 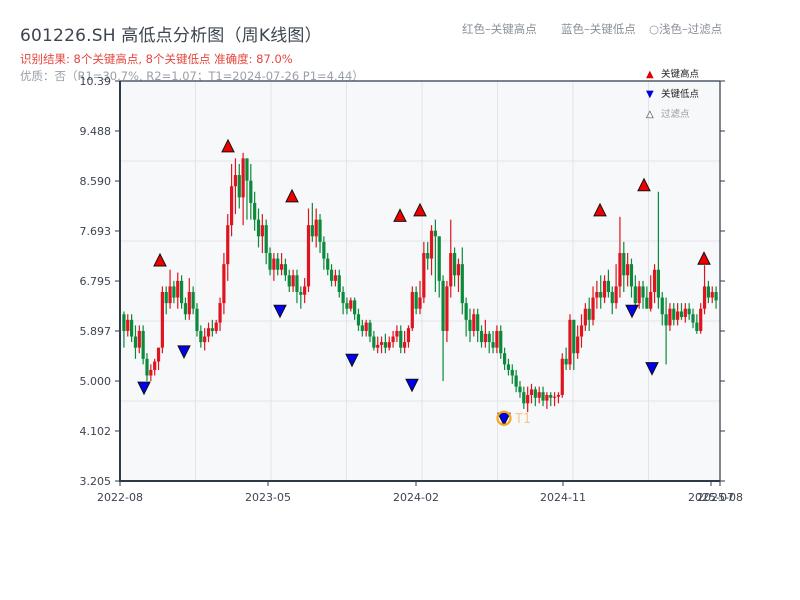 What do you see at coordinates (711, 497) in the screenshot?
I see `x-tick-label: 2025-07` at bounding box center [711, 497].